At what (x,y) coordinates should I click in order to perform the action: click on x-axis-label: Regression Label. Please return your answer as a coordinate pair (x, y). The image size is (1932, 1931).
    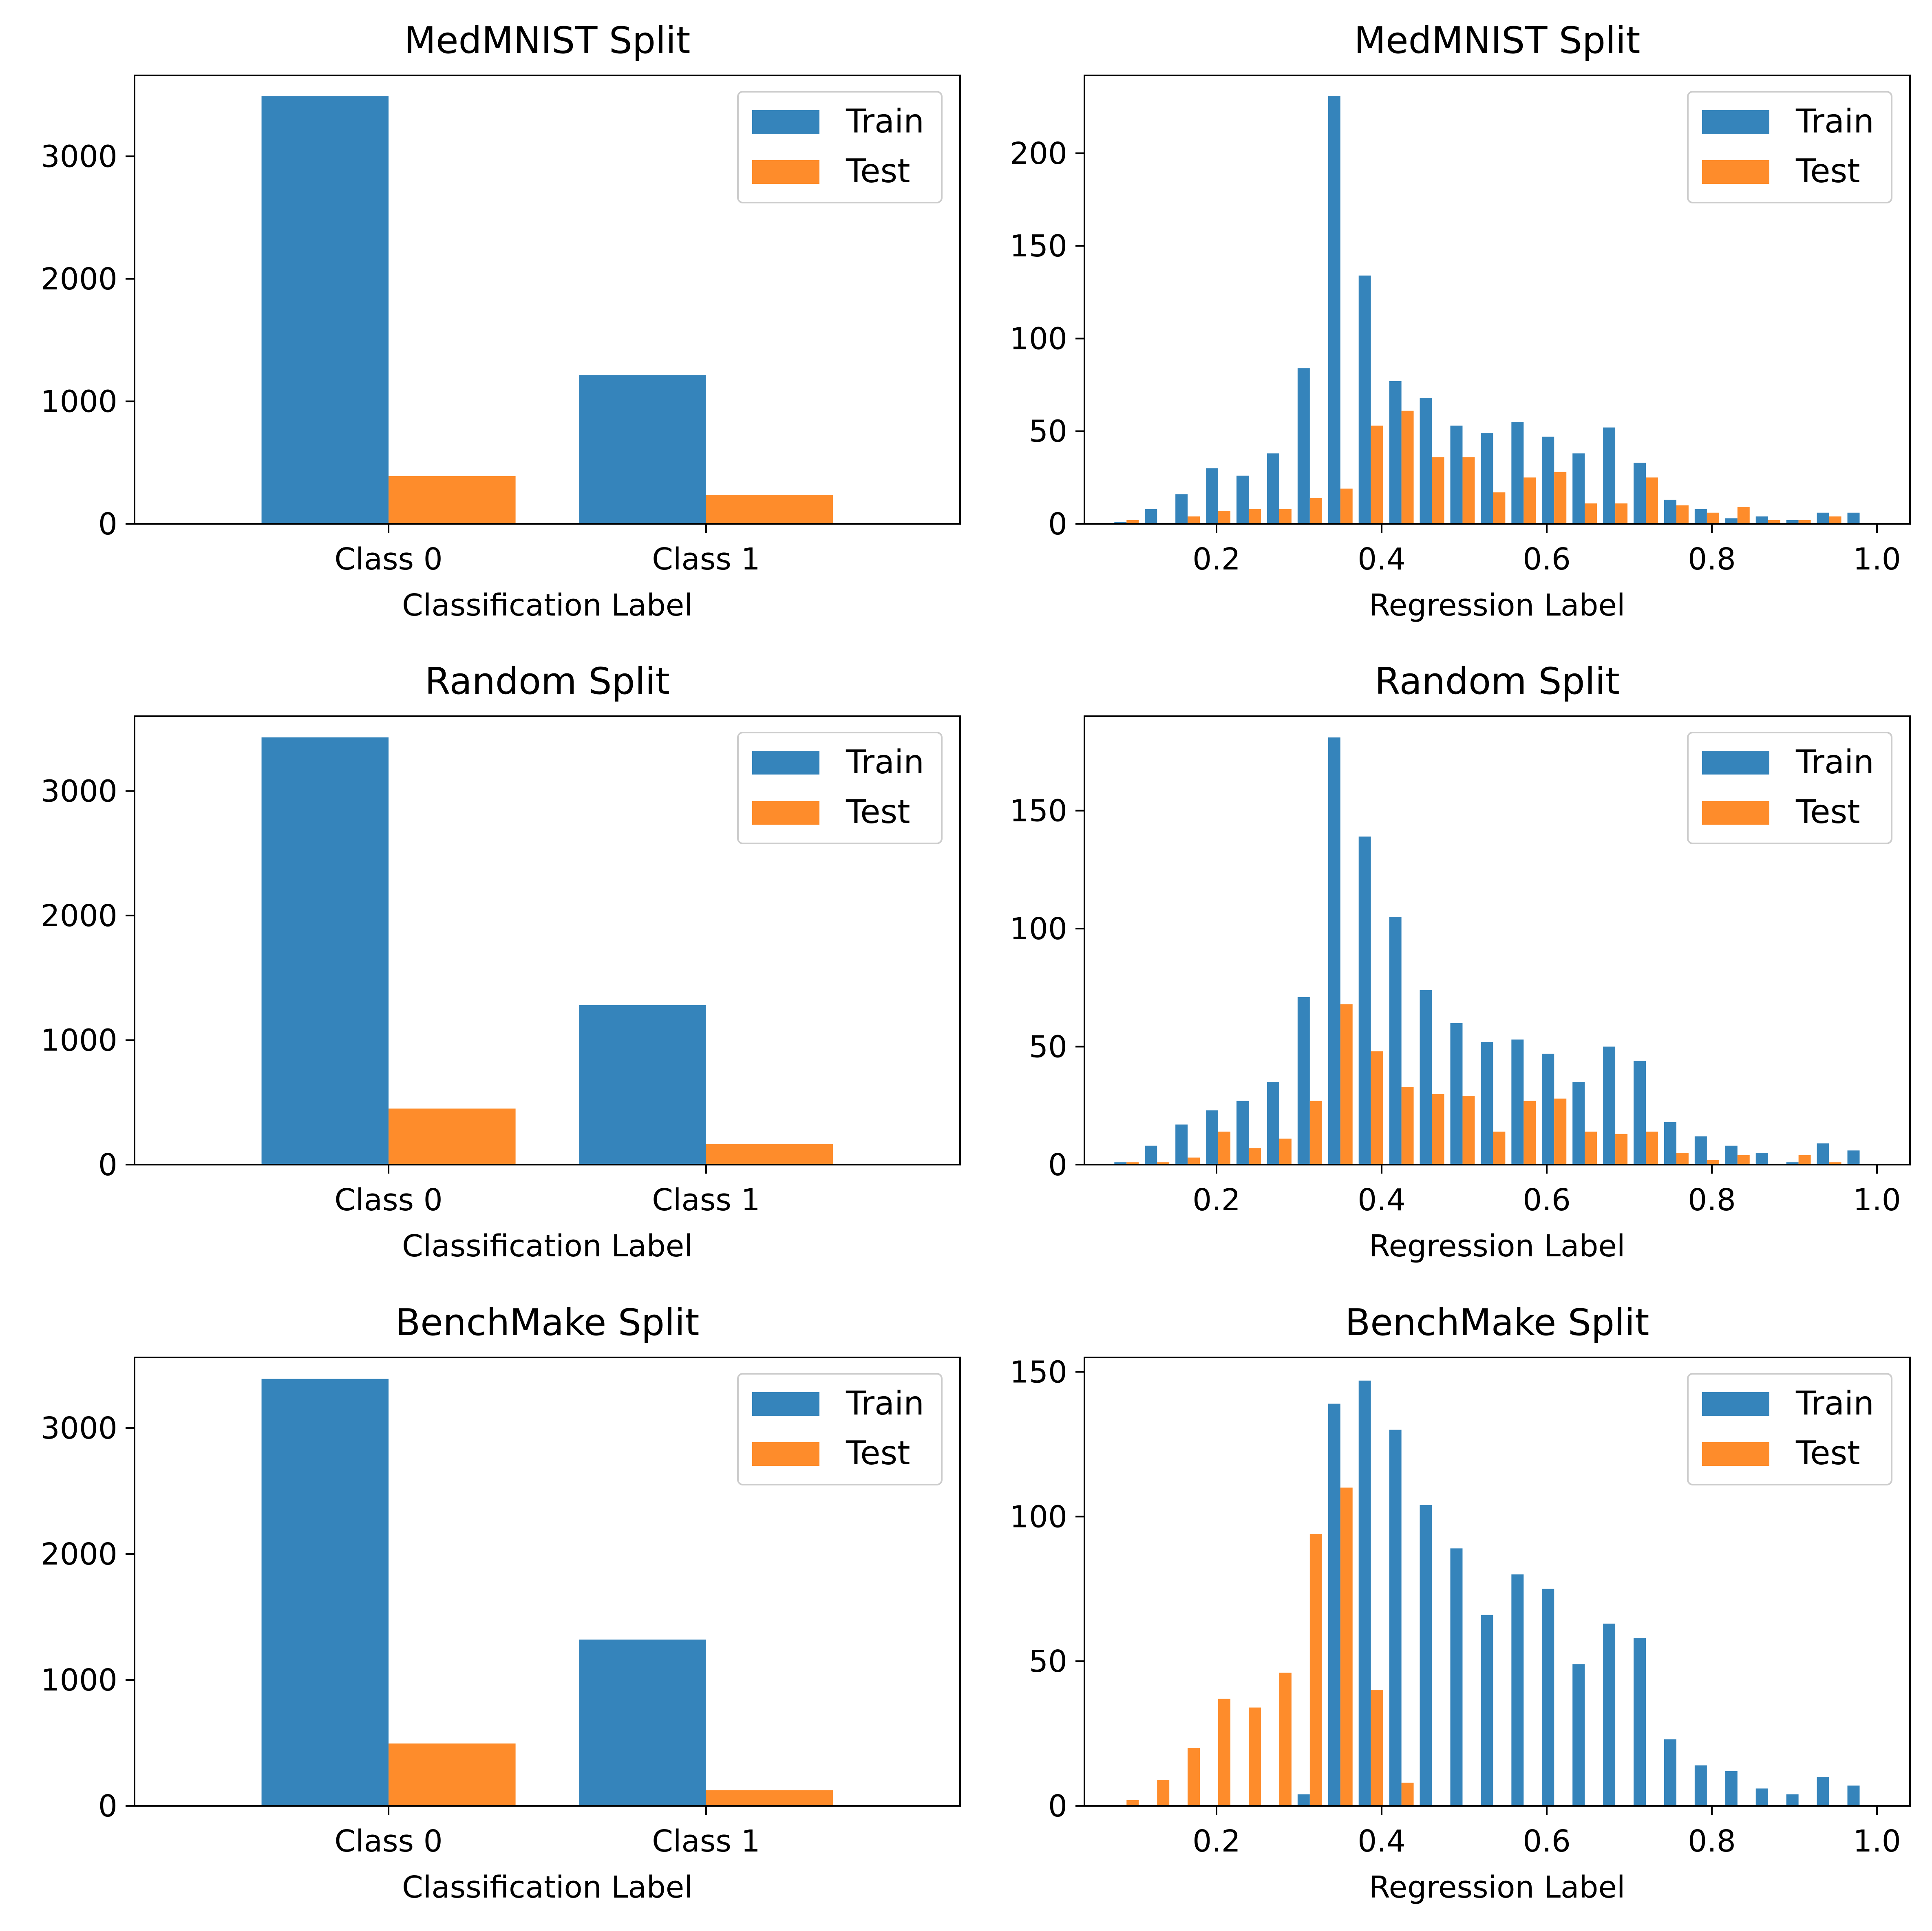
    Looking at the image, I should click on (1497, 1888).